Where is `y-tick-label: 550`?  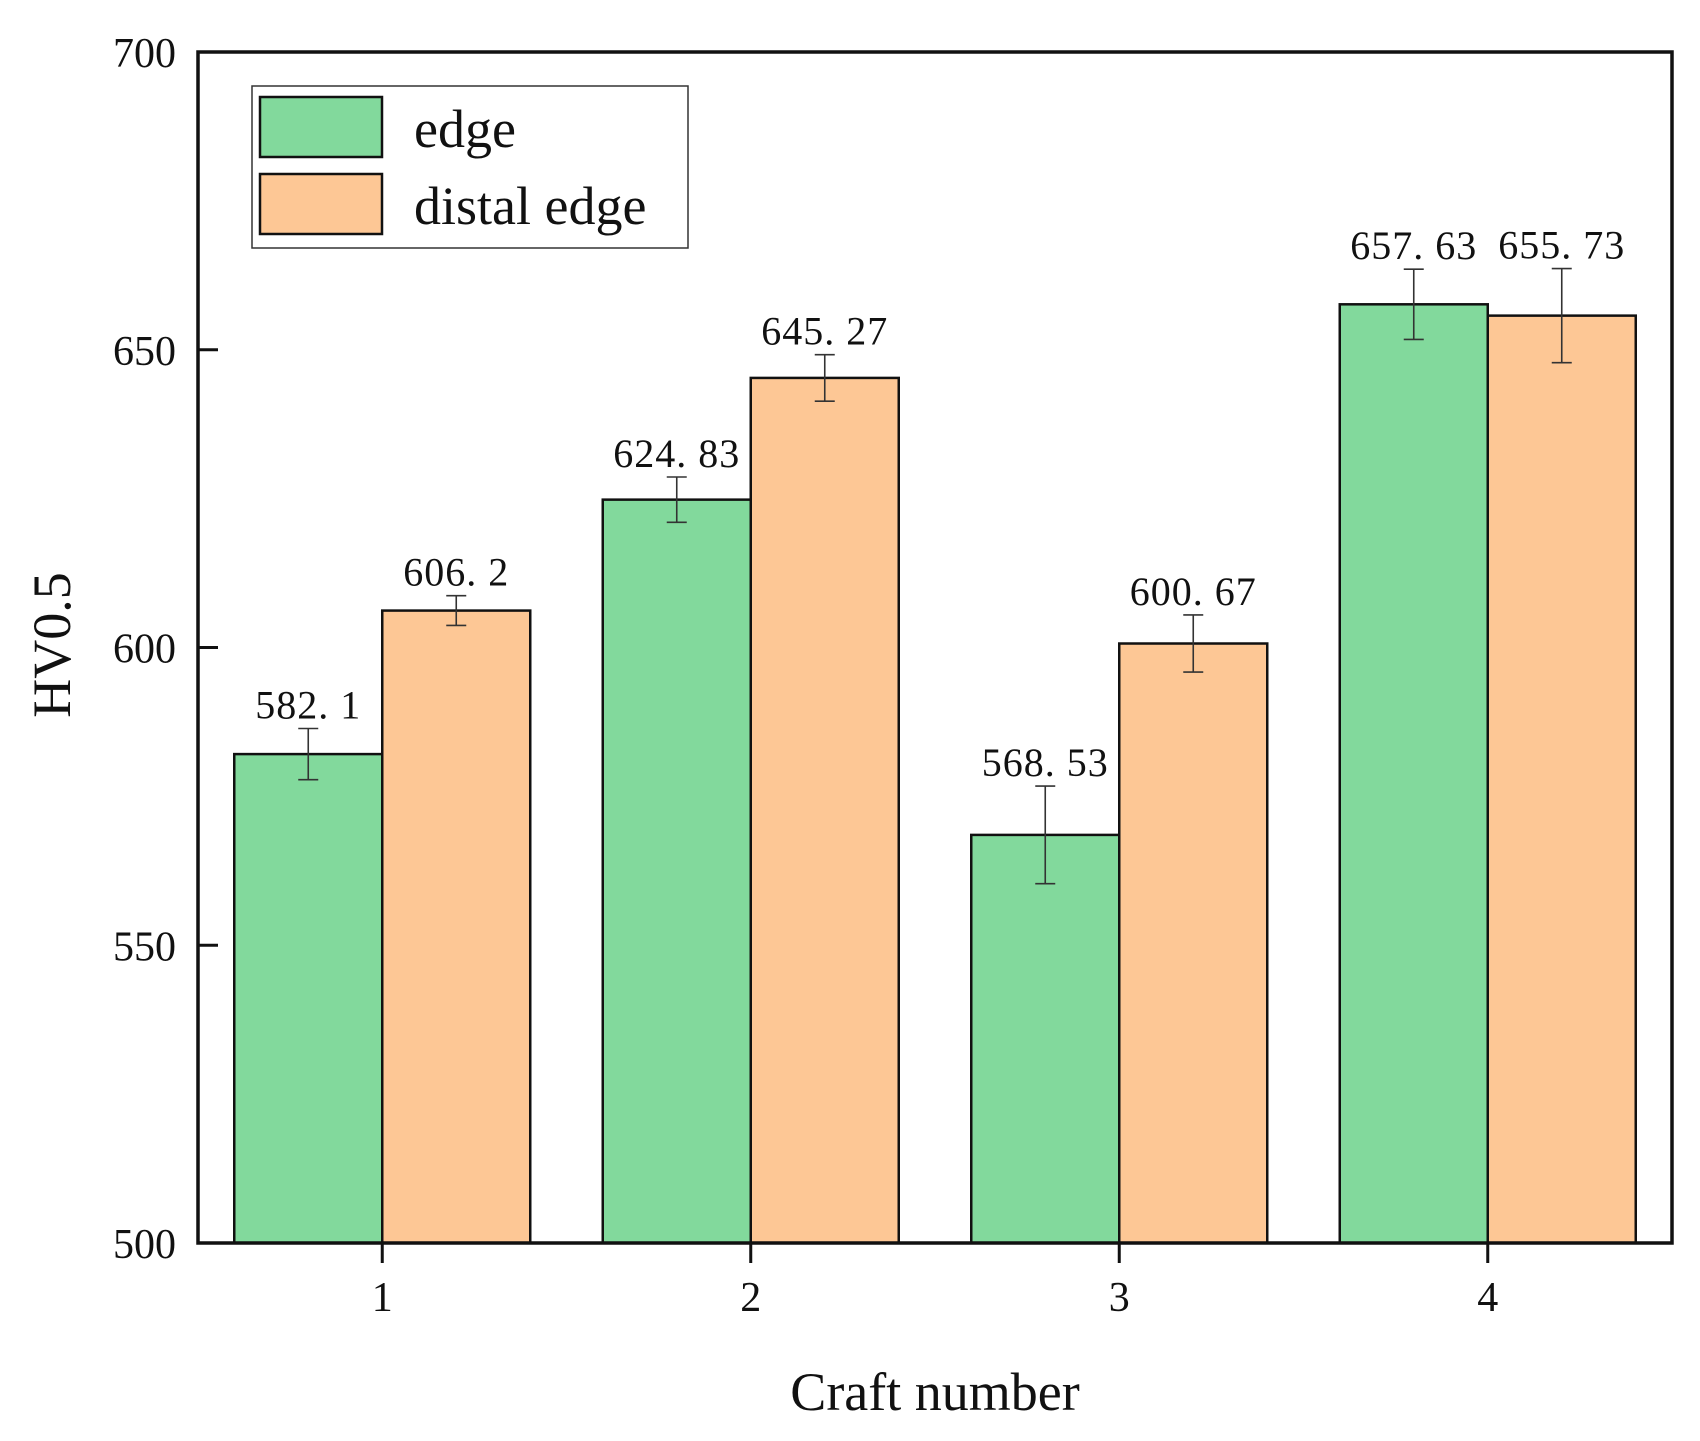
y-tick-label: 550 is located at coordinates (144, 947).